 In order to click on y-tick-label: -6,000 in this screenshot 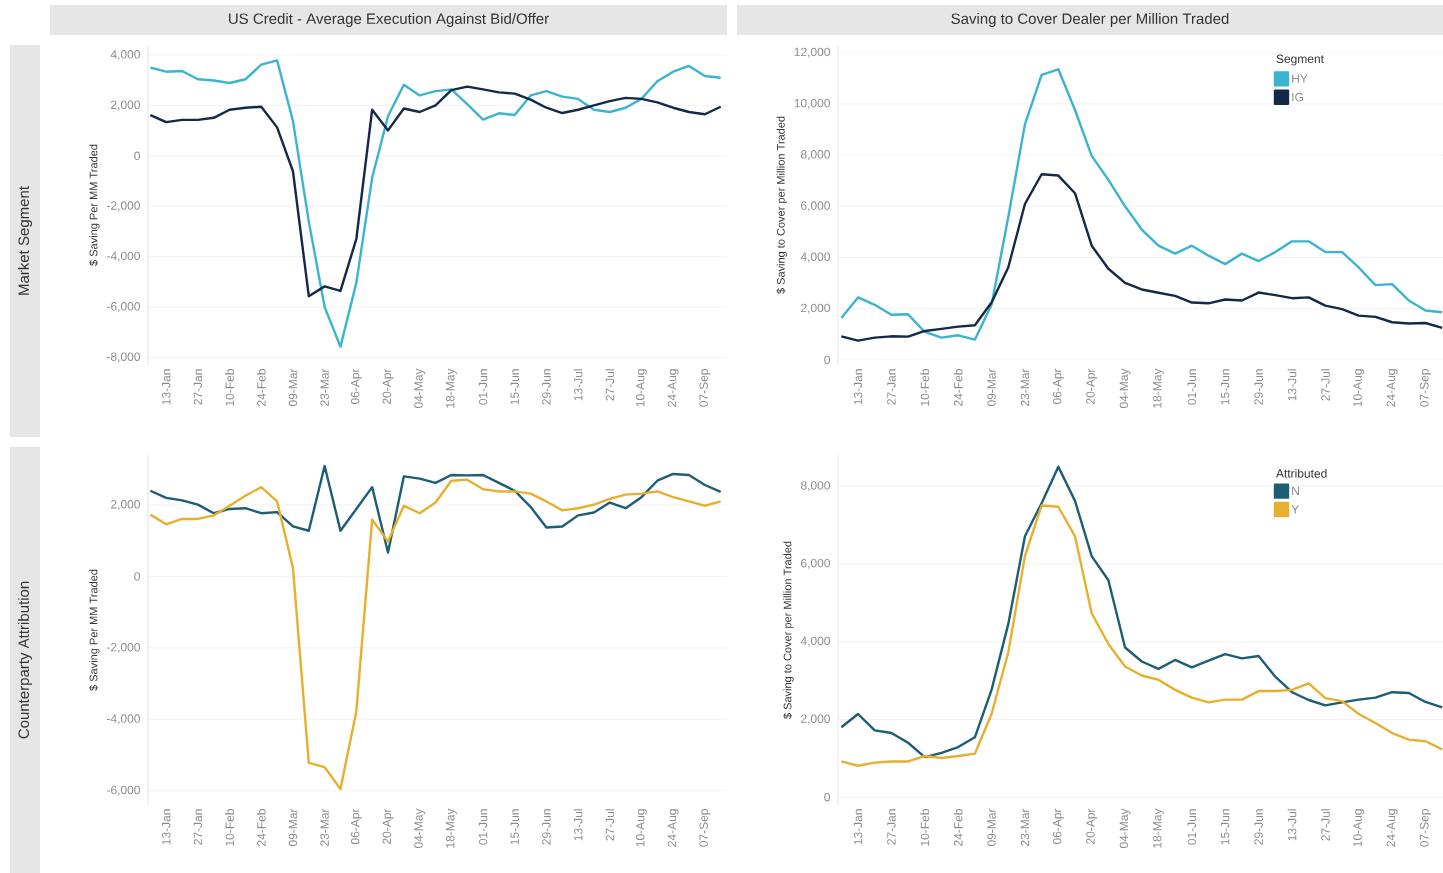, I will do `click(123, 307)`.